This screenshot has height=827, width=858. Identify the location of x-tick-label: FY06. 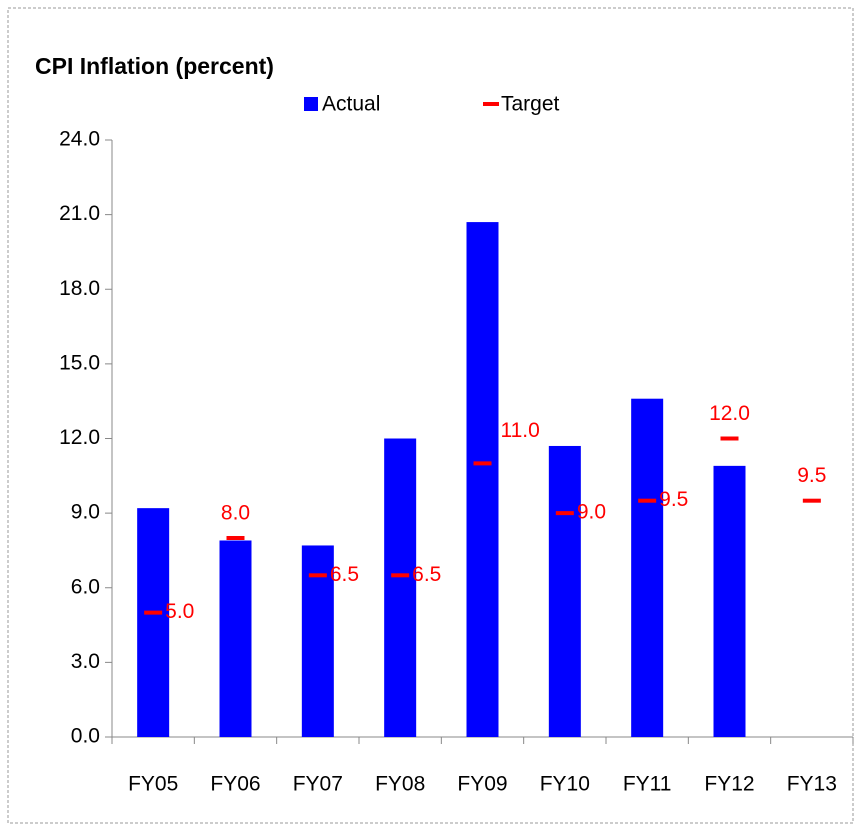
(235, 784).